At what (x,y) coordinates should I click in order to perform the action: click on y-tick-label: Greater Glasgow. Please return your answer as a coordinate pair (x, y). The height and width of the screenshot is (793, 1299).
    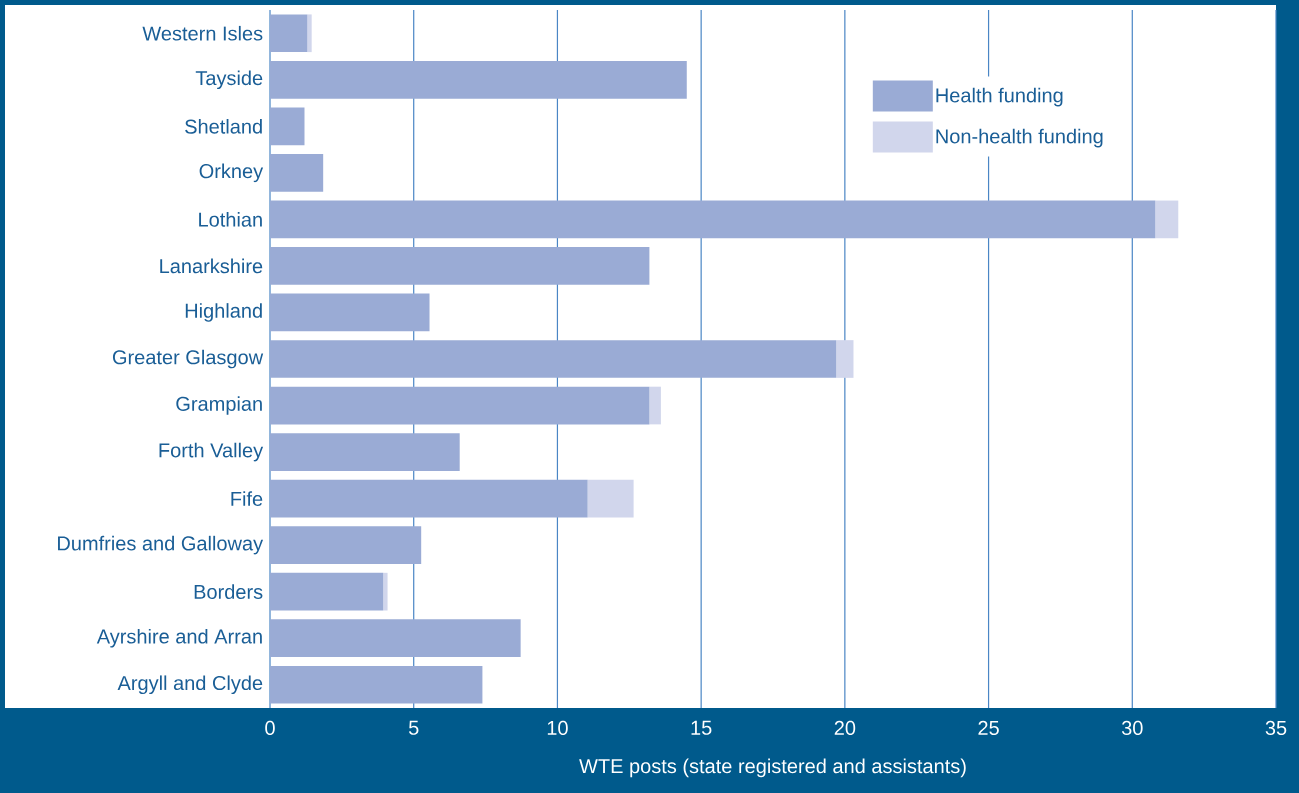
    Looking at the image, I should click on (188, 359).